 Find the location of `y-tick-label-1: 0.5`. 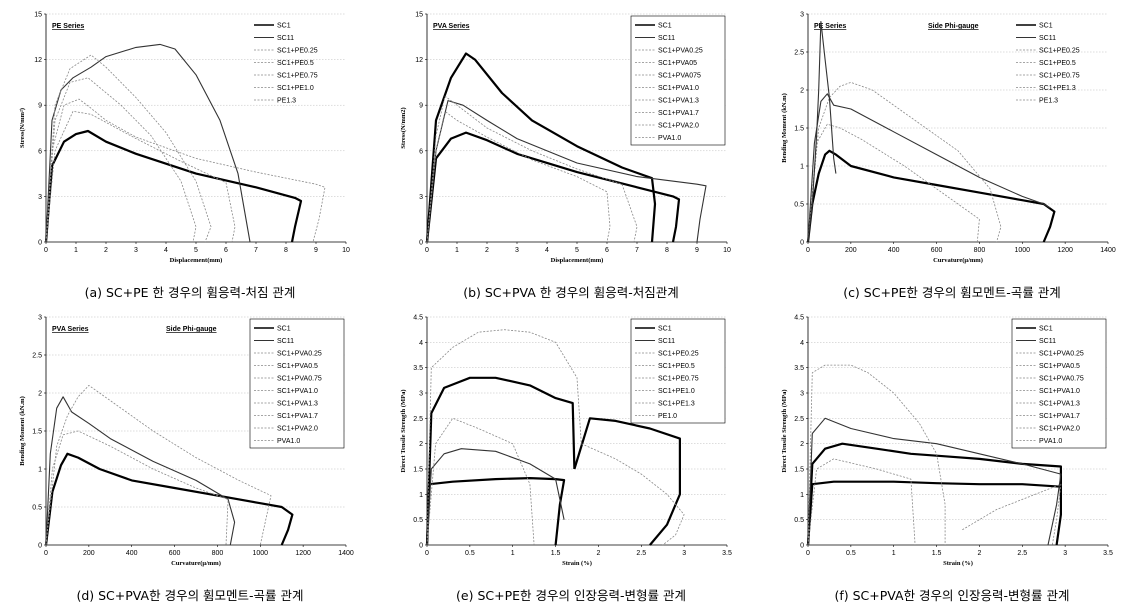

y-tick-label-1: 0.5 is located at coordinates (799, 205).